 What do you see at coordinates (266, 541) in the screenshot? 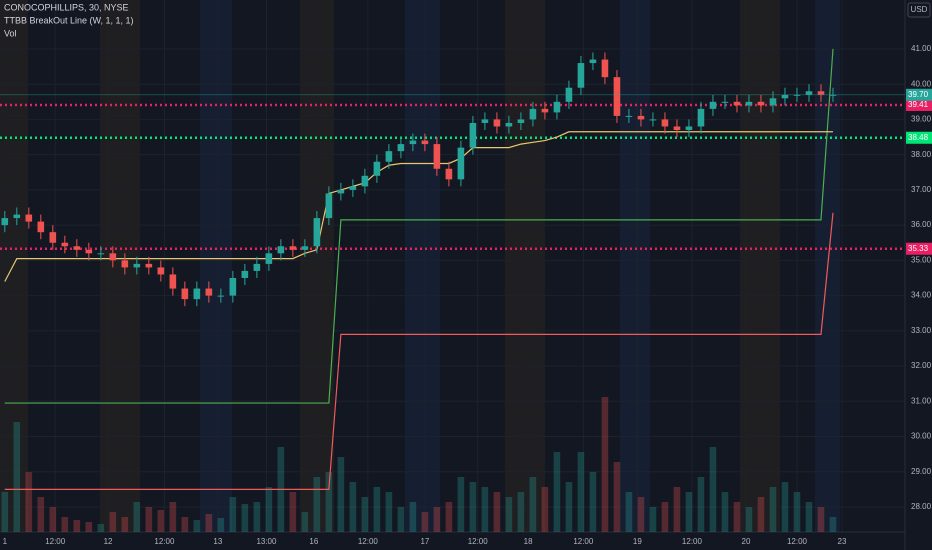
I see `x-tick-label: 13:00` at bounding box center [266, 541].